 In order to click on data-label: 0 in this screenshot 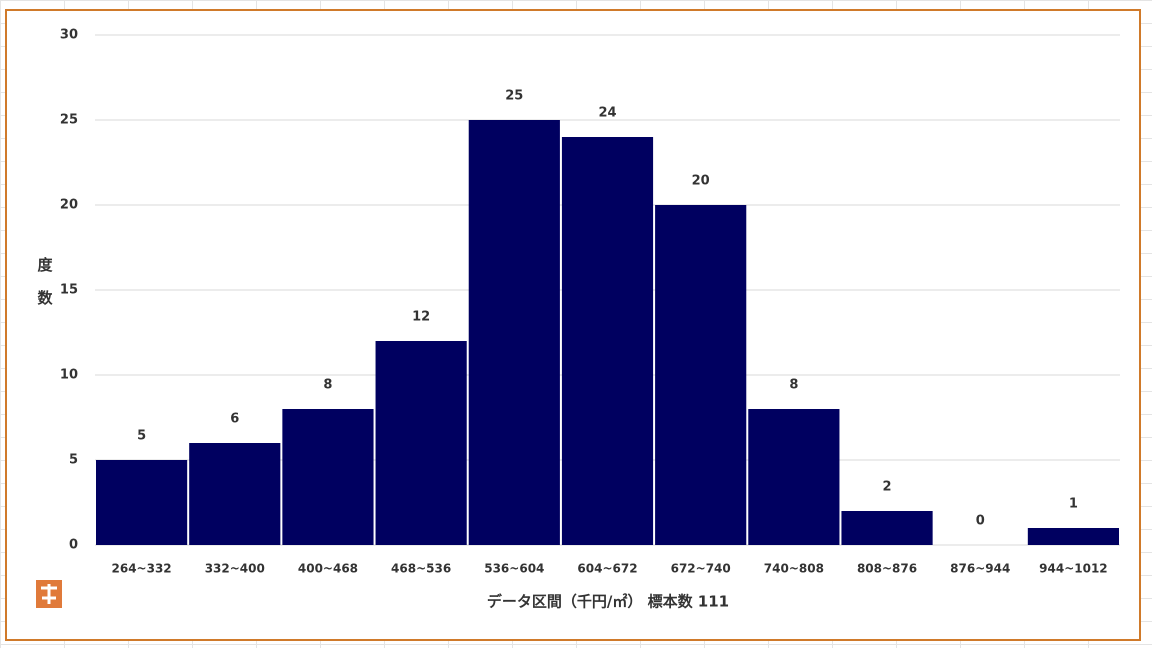, I will do `click(980, 521)`.